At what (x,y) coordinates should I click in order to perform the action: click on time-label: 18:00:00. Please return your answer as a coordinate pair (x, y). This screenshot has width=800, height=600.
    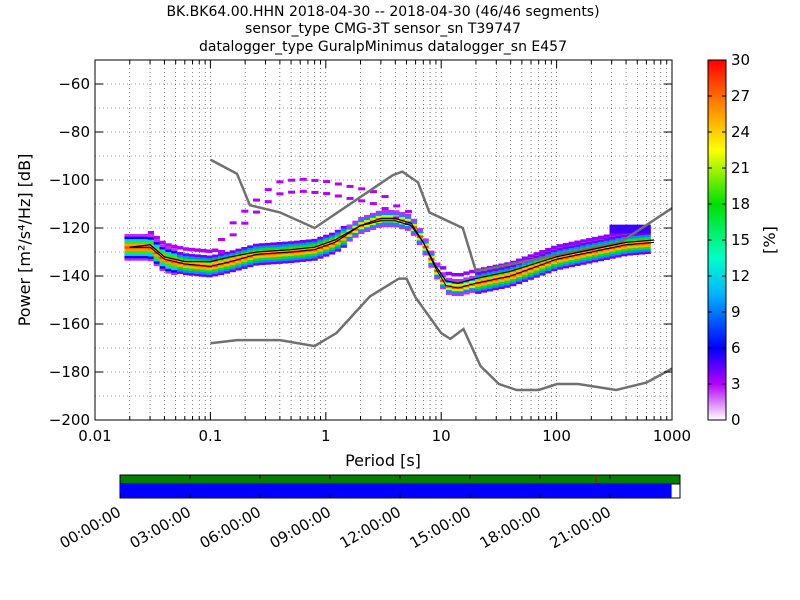
    Looking at the image, I should click on (510, 527).